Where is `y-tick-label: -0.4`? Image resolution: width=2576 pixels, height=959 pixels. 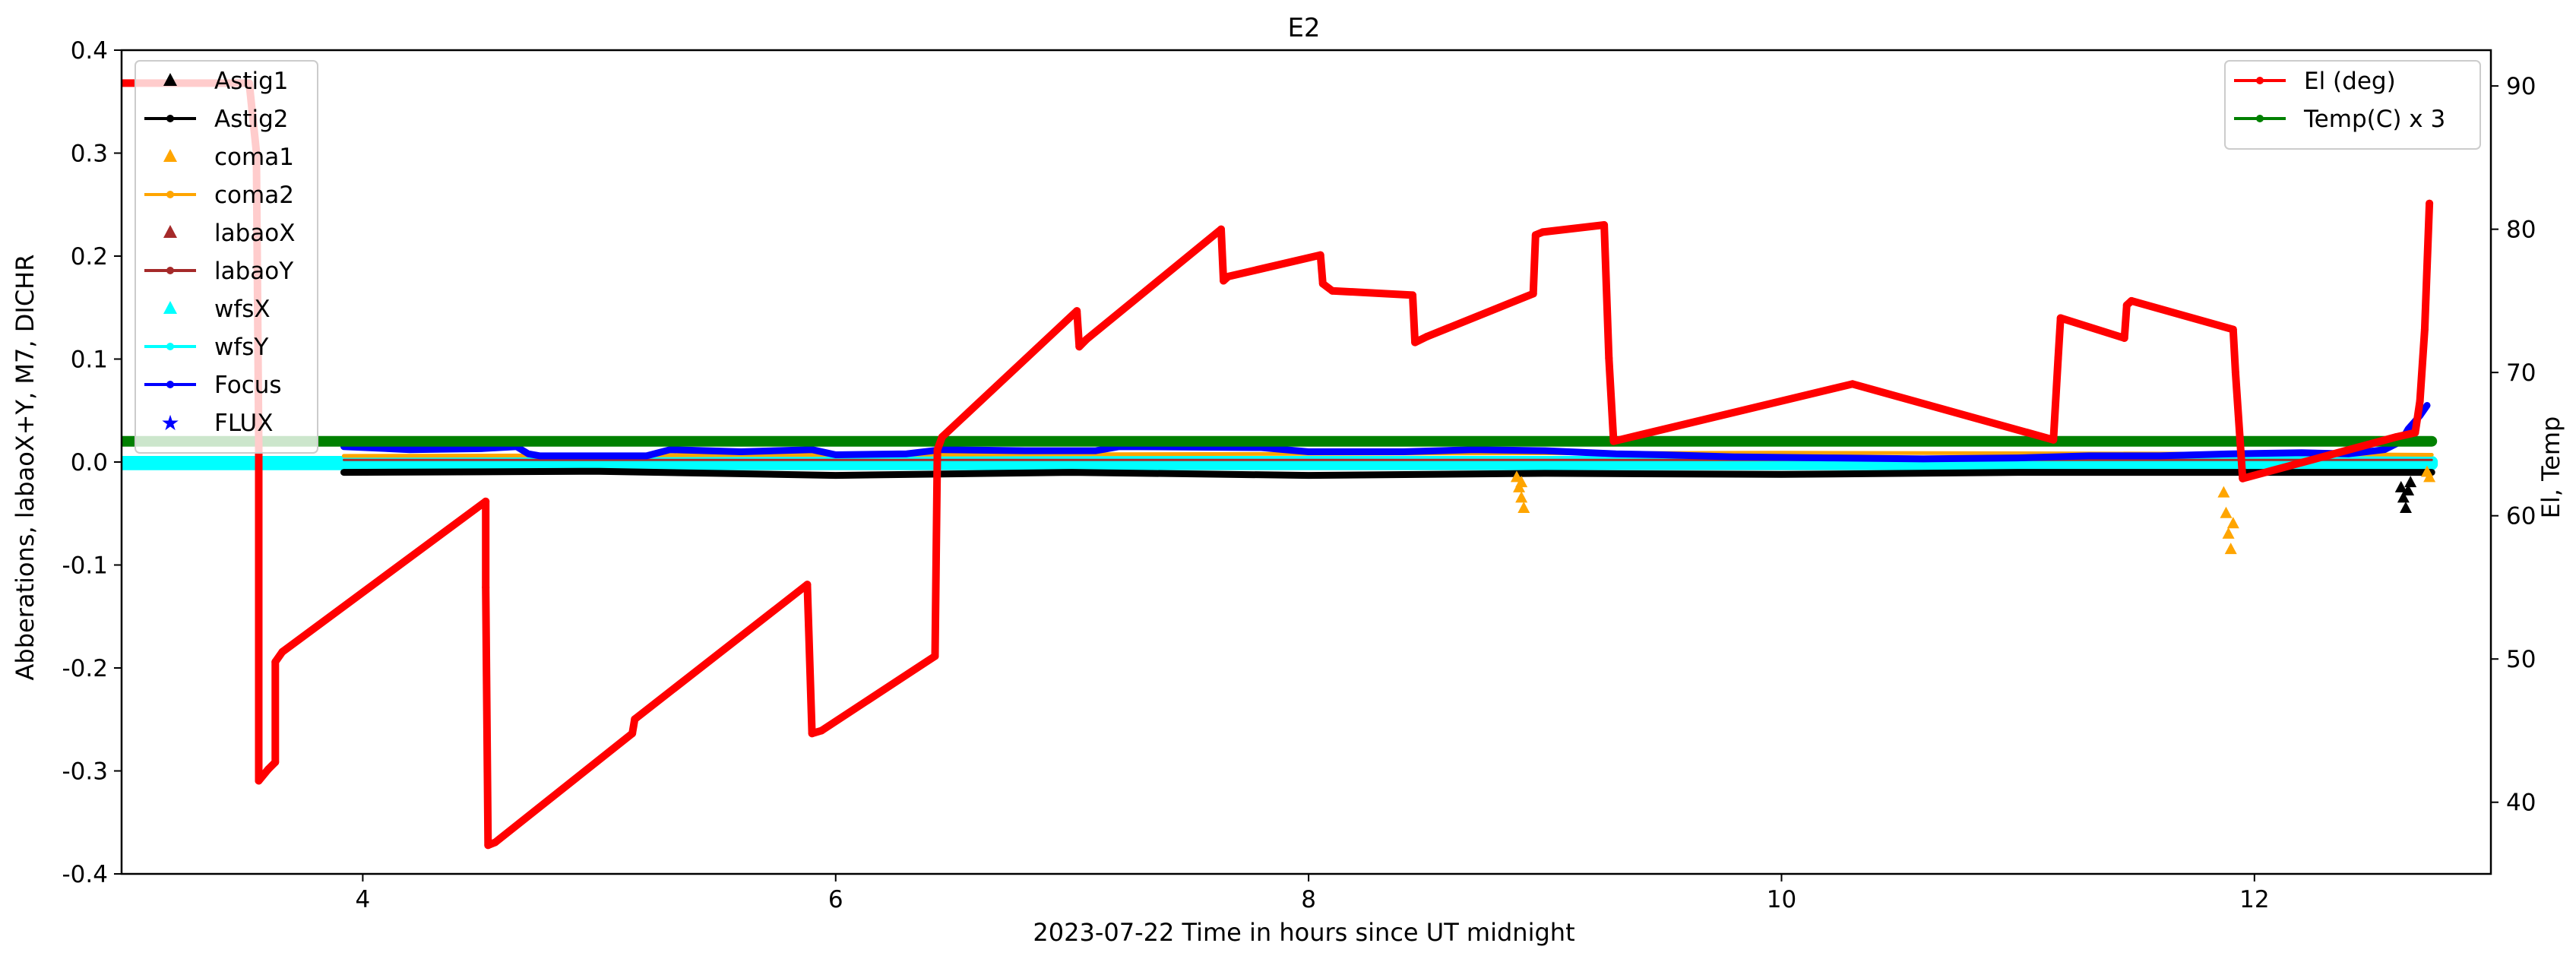 y-tick-label: -0.4 is located at coordinates (85, 874).